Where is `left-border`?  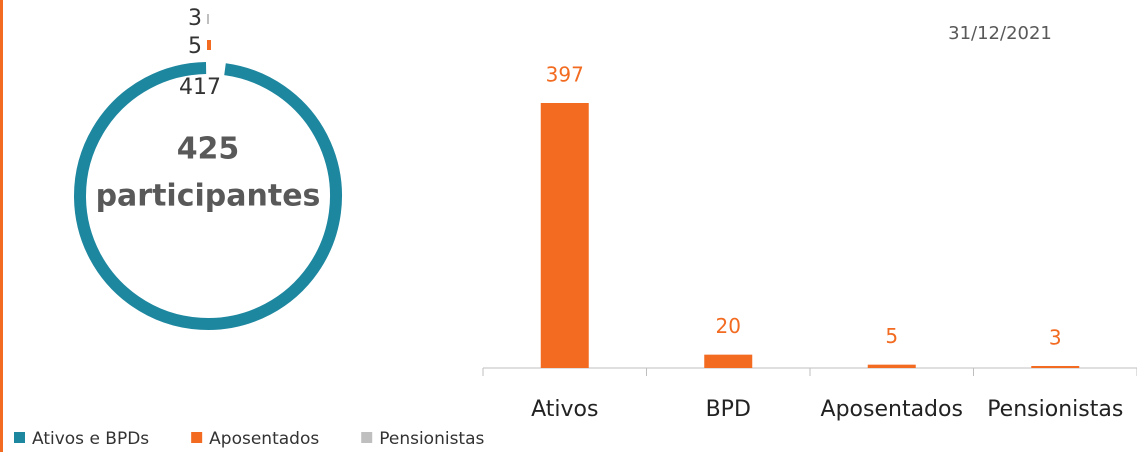 left-border is located at coordinates (1, 226).